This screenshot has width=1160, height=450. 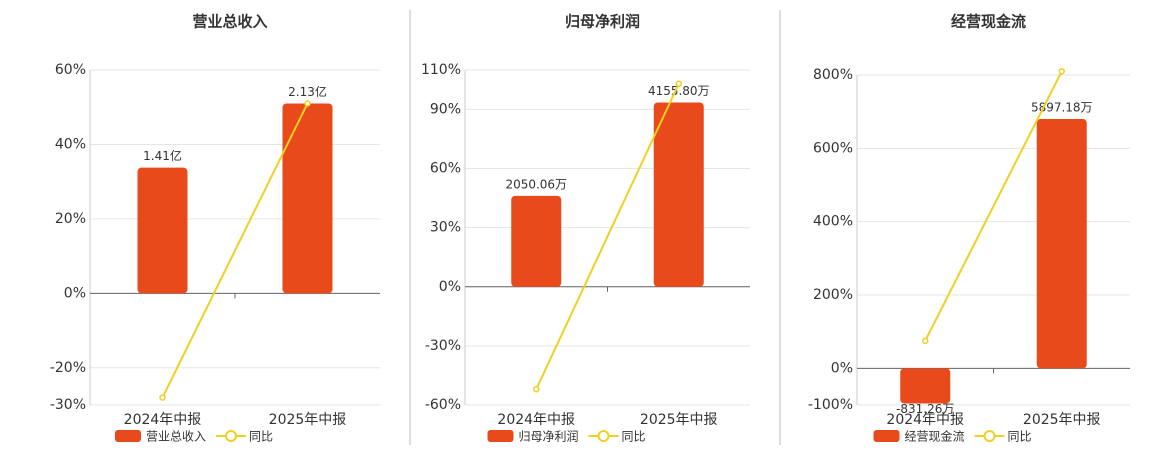 I want to click on y-tick-label: 90%, so click(x=445, y=109).